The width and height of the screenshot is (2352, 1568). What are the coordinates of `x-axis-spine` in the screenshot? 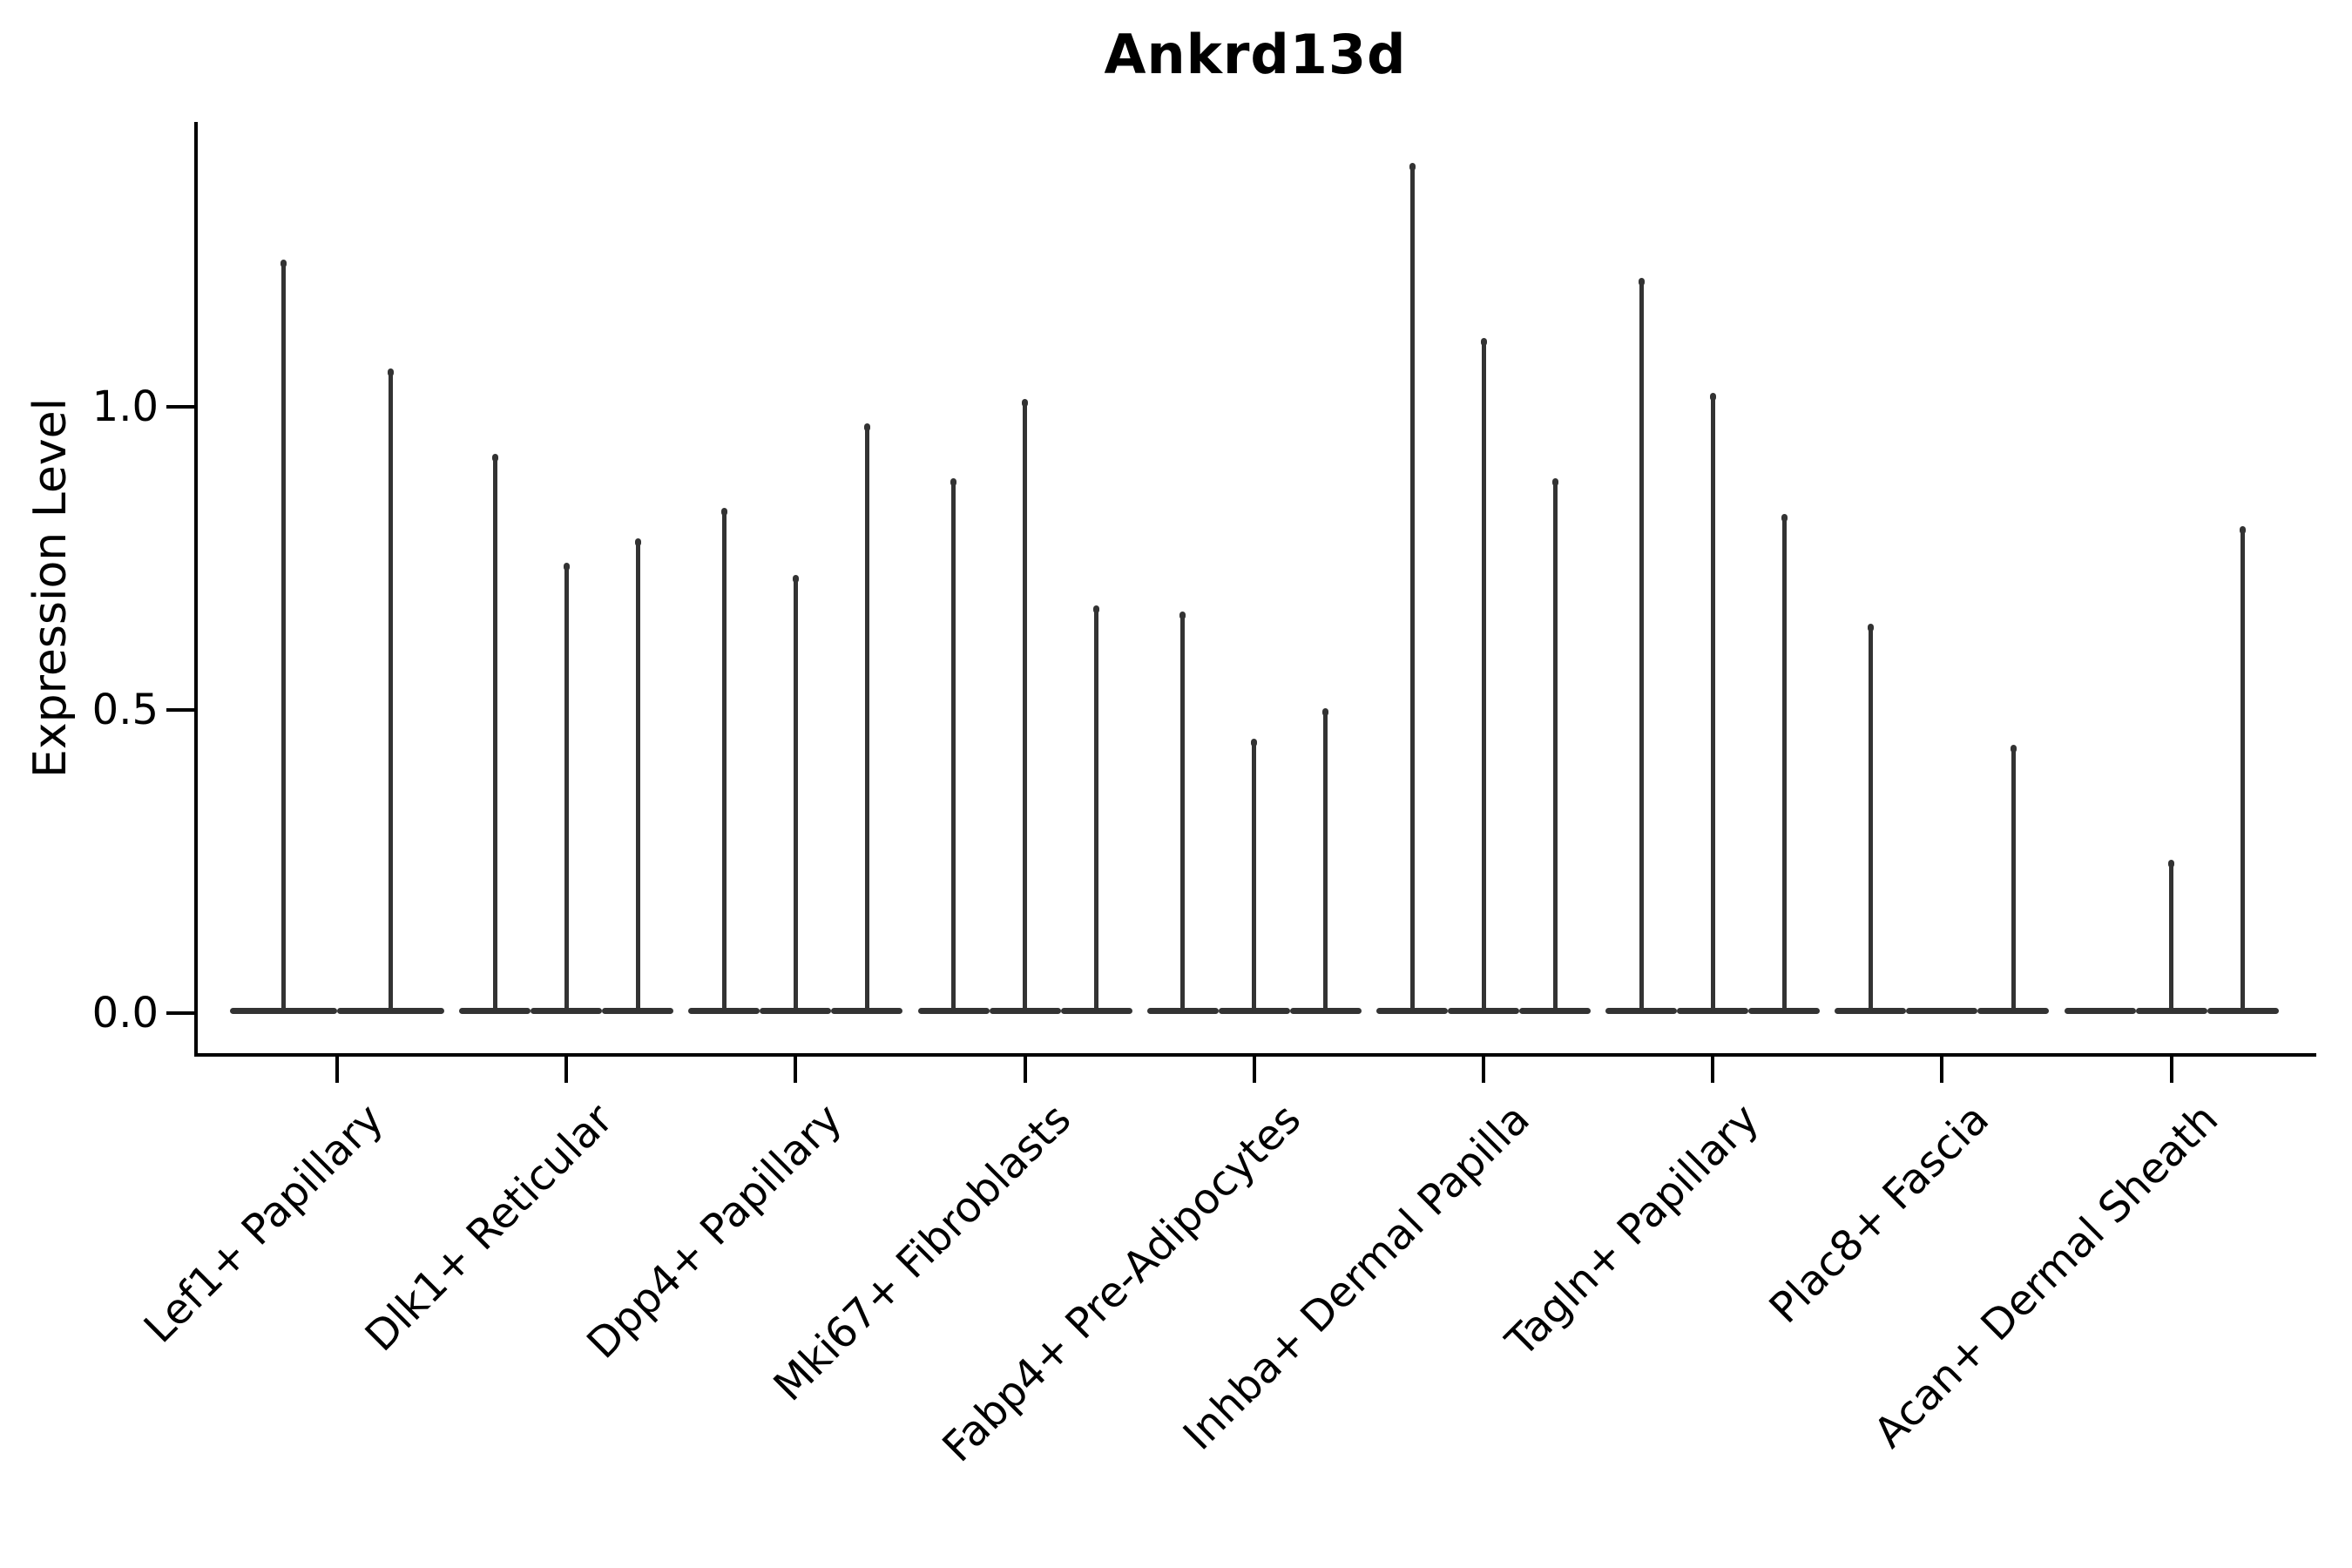 It's located at (1255, 1055).